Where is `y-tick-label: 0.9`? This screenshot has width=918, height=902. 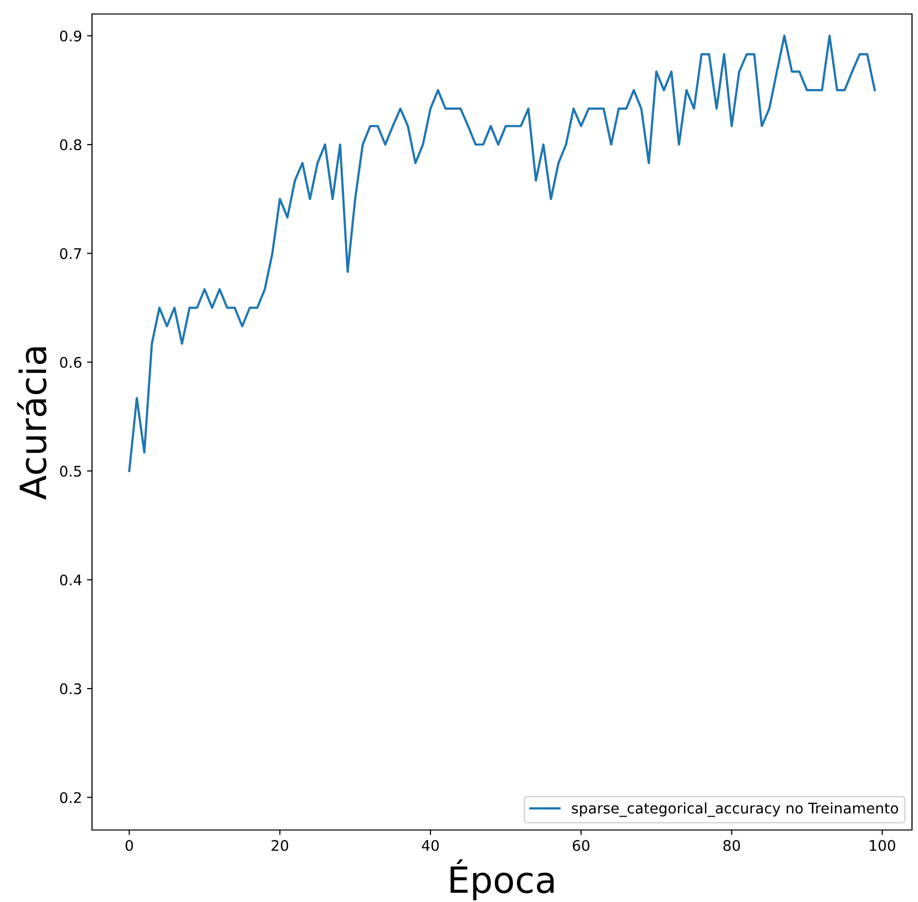 y-tick-label: 0.9 is located at coordinates (71, 36).